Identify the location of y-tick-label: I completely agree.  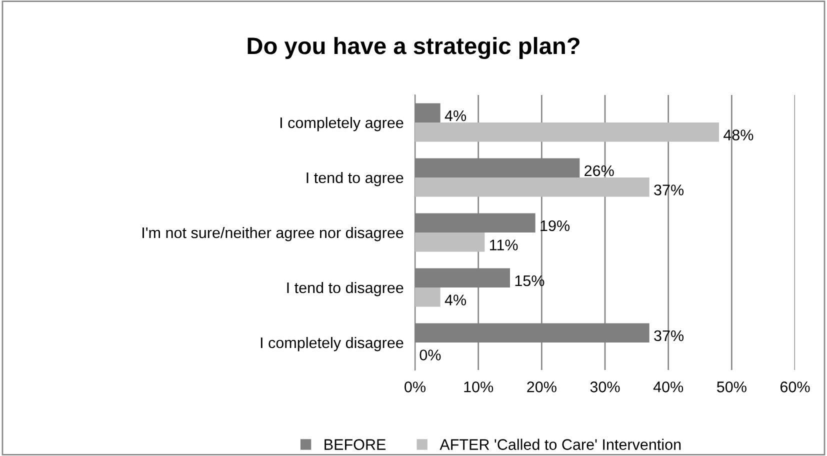
(342, 124).